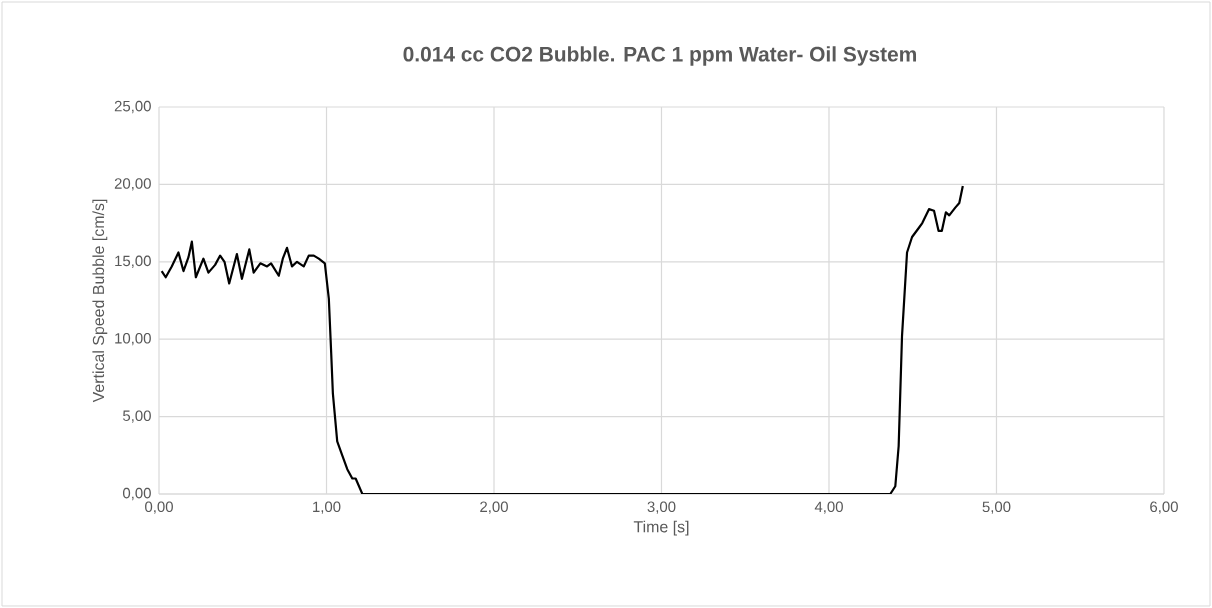 The height and width of the screenshot is (608, 1212). Describe the element at coordinates (132, 107) in the screenshot. I see `y-tick-label: 25,00` at that location.